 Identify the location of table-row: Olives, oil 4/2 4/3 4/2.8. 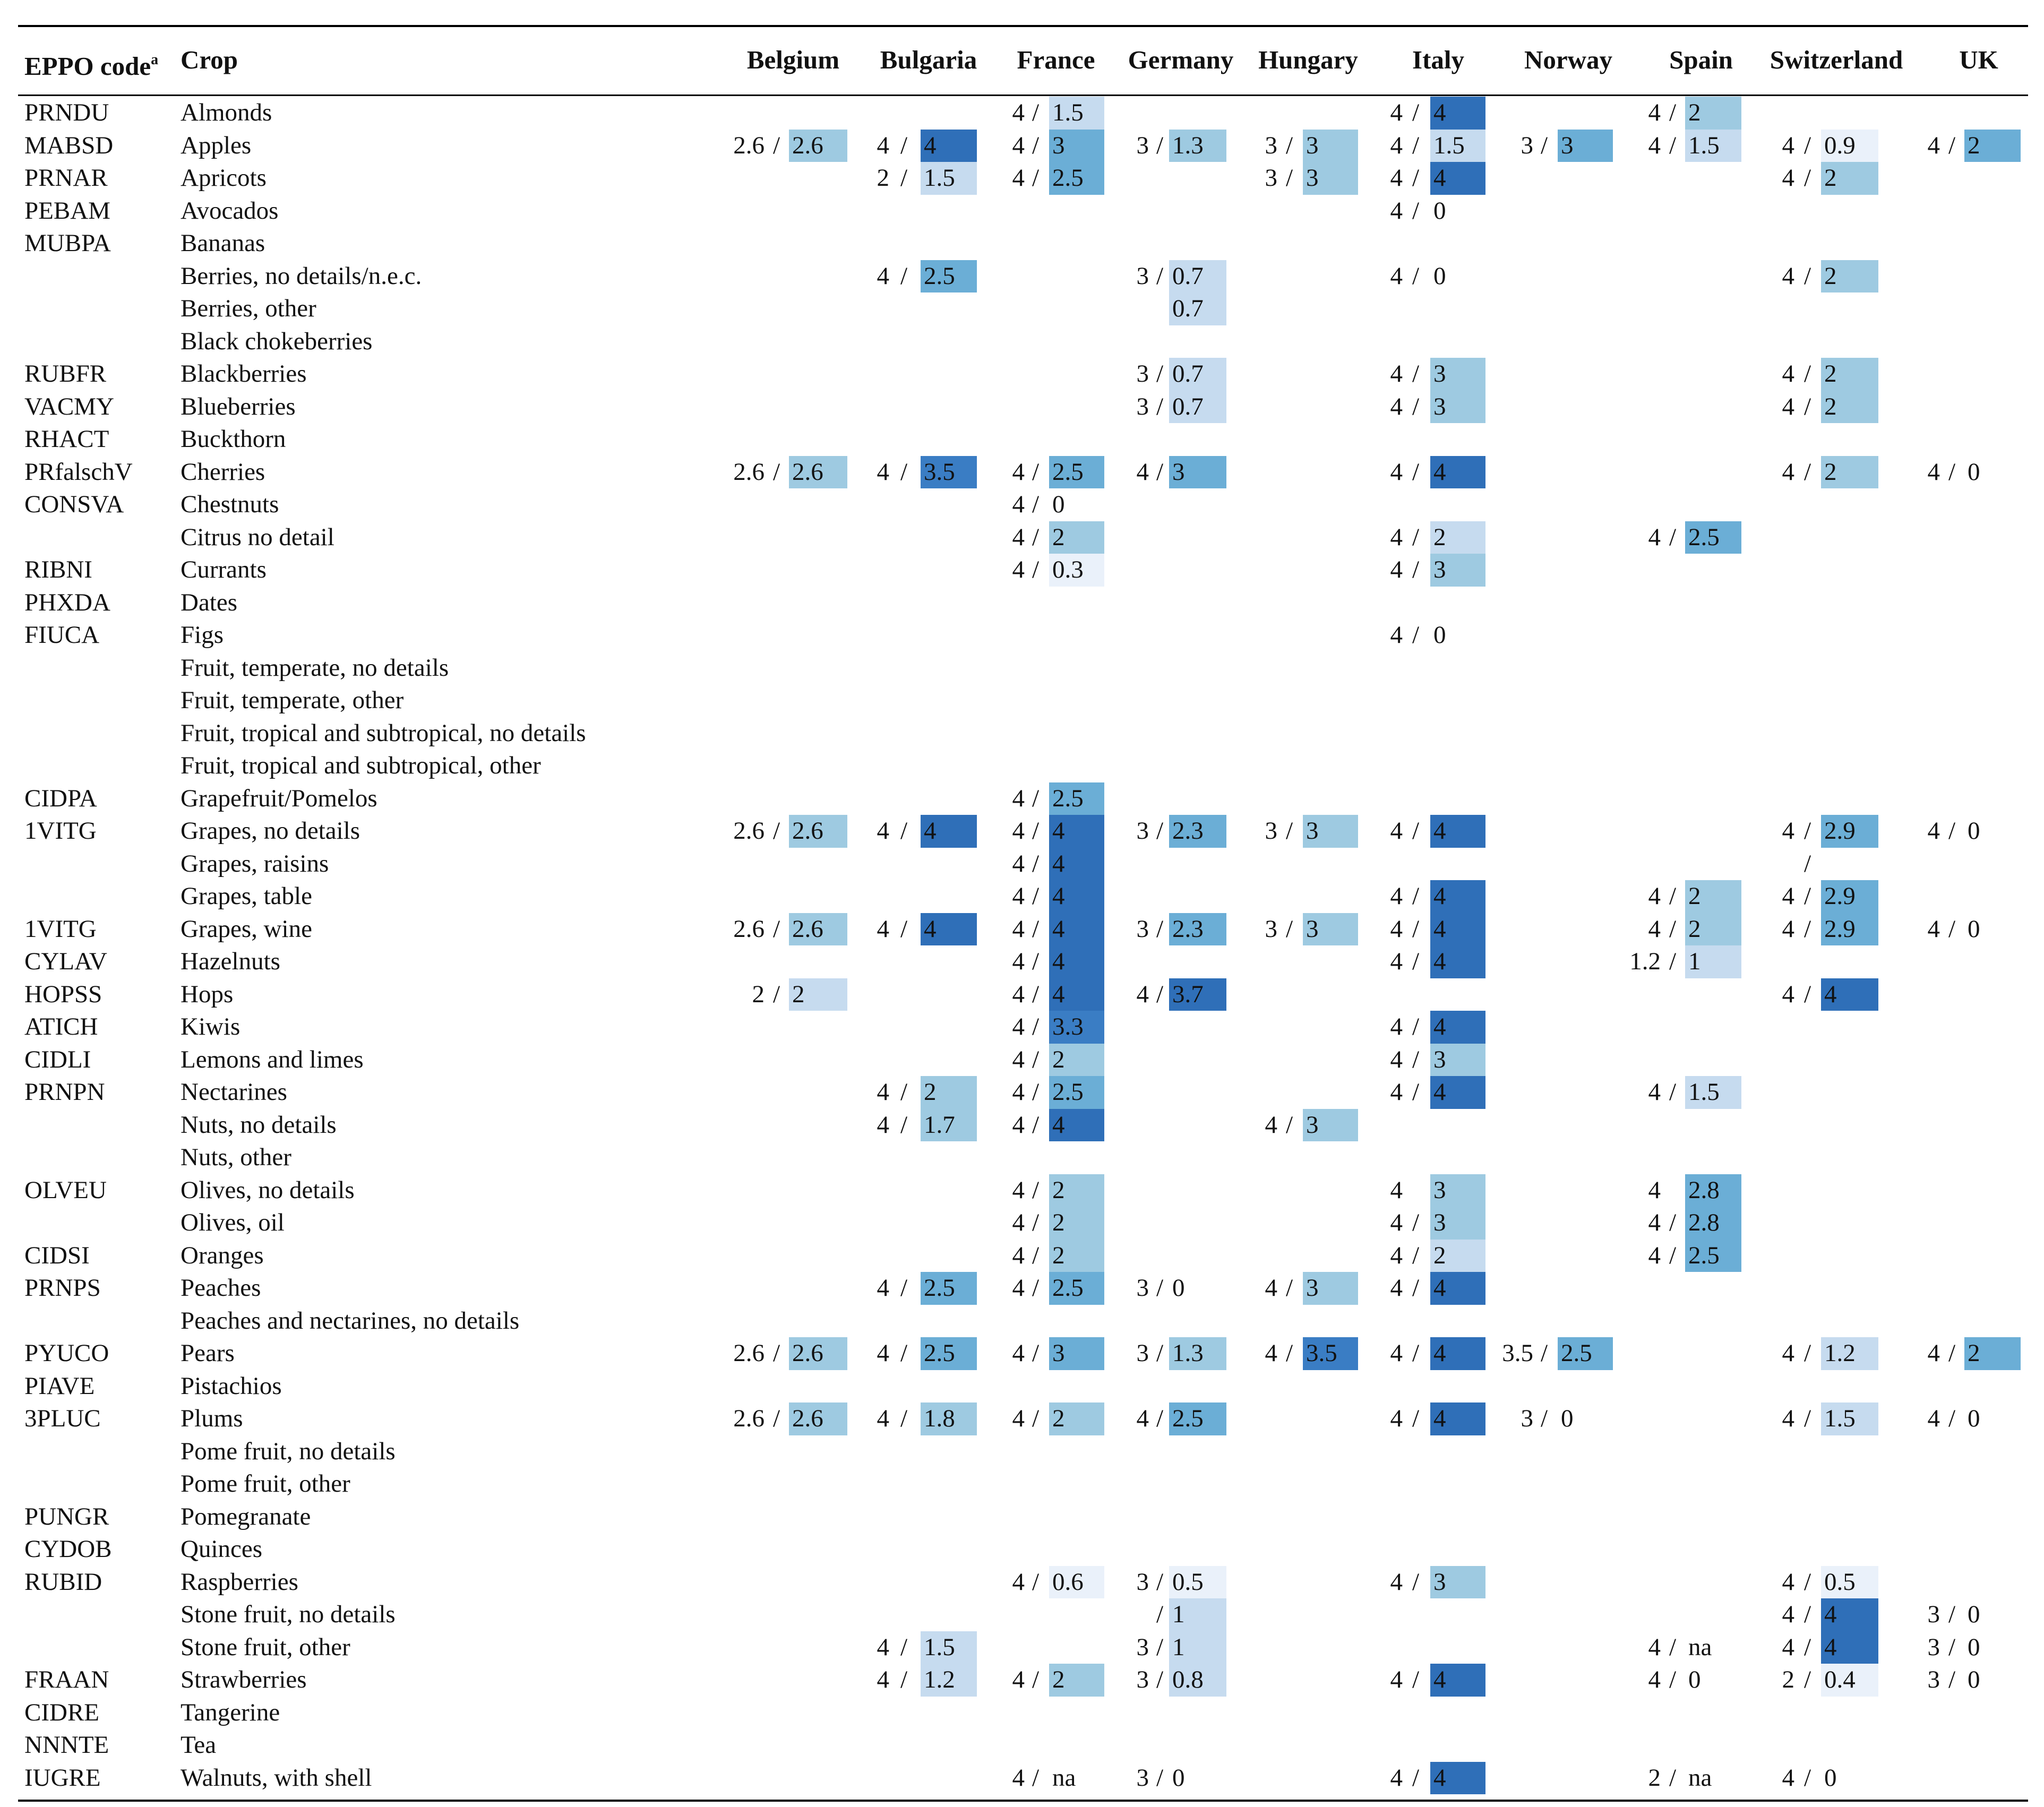
(1023, 1223).